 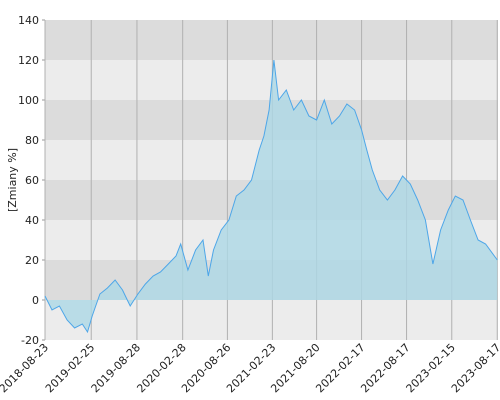 I want to click on y-tick-label: 40, so click(x=32, y=220).